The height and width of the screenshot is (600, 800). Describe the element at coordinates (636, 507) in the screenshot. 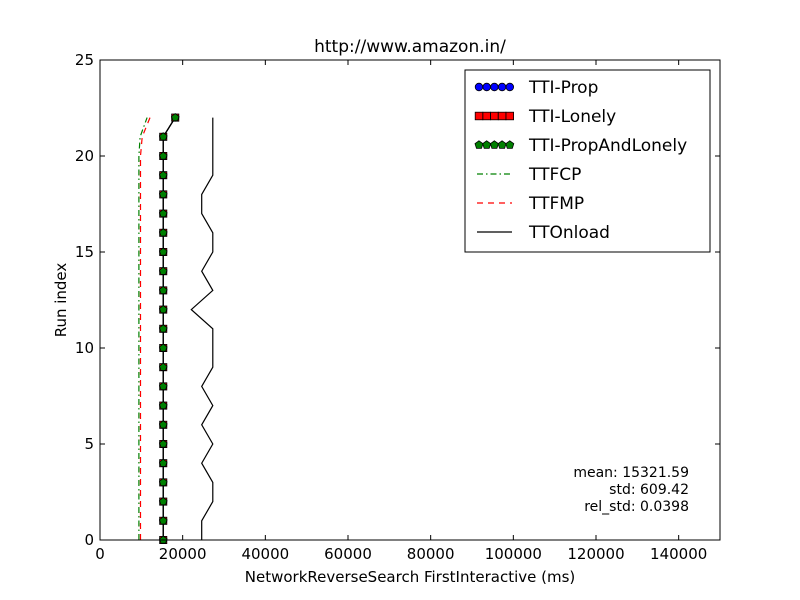

I see `stat-line: rel_std: 0.0398` at that location.